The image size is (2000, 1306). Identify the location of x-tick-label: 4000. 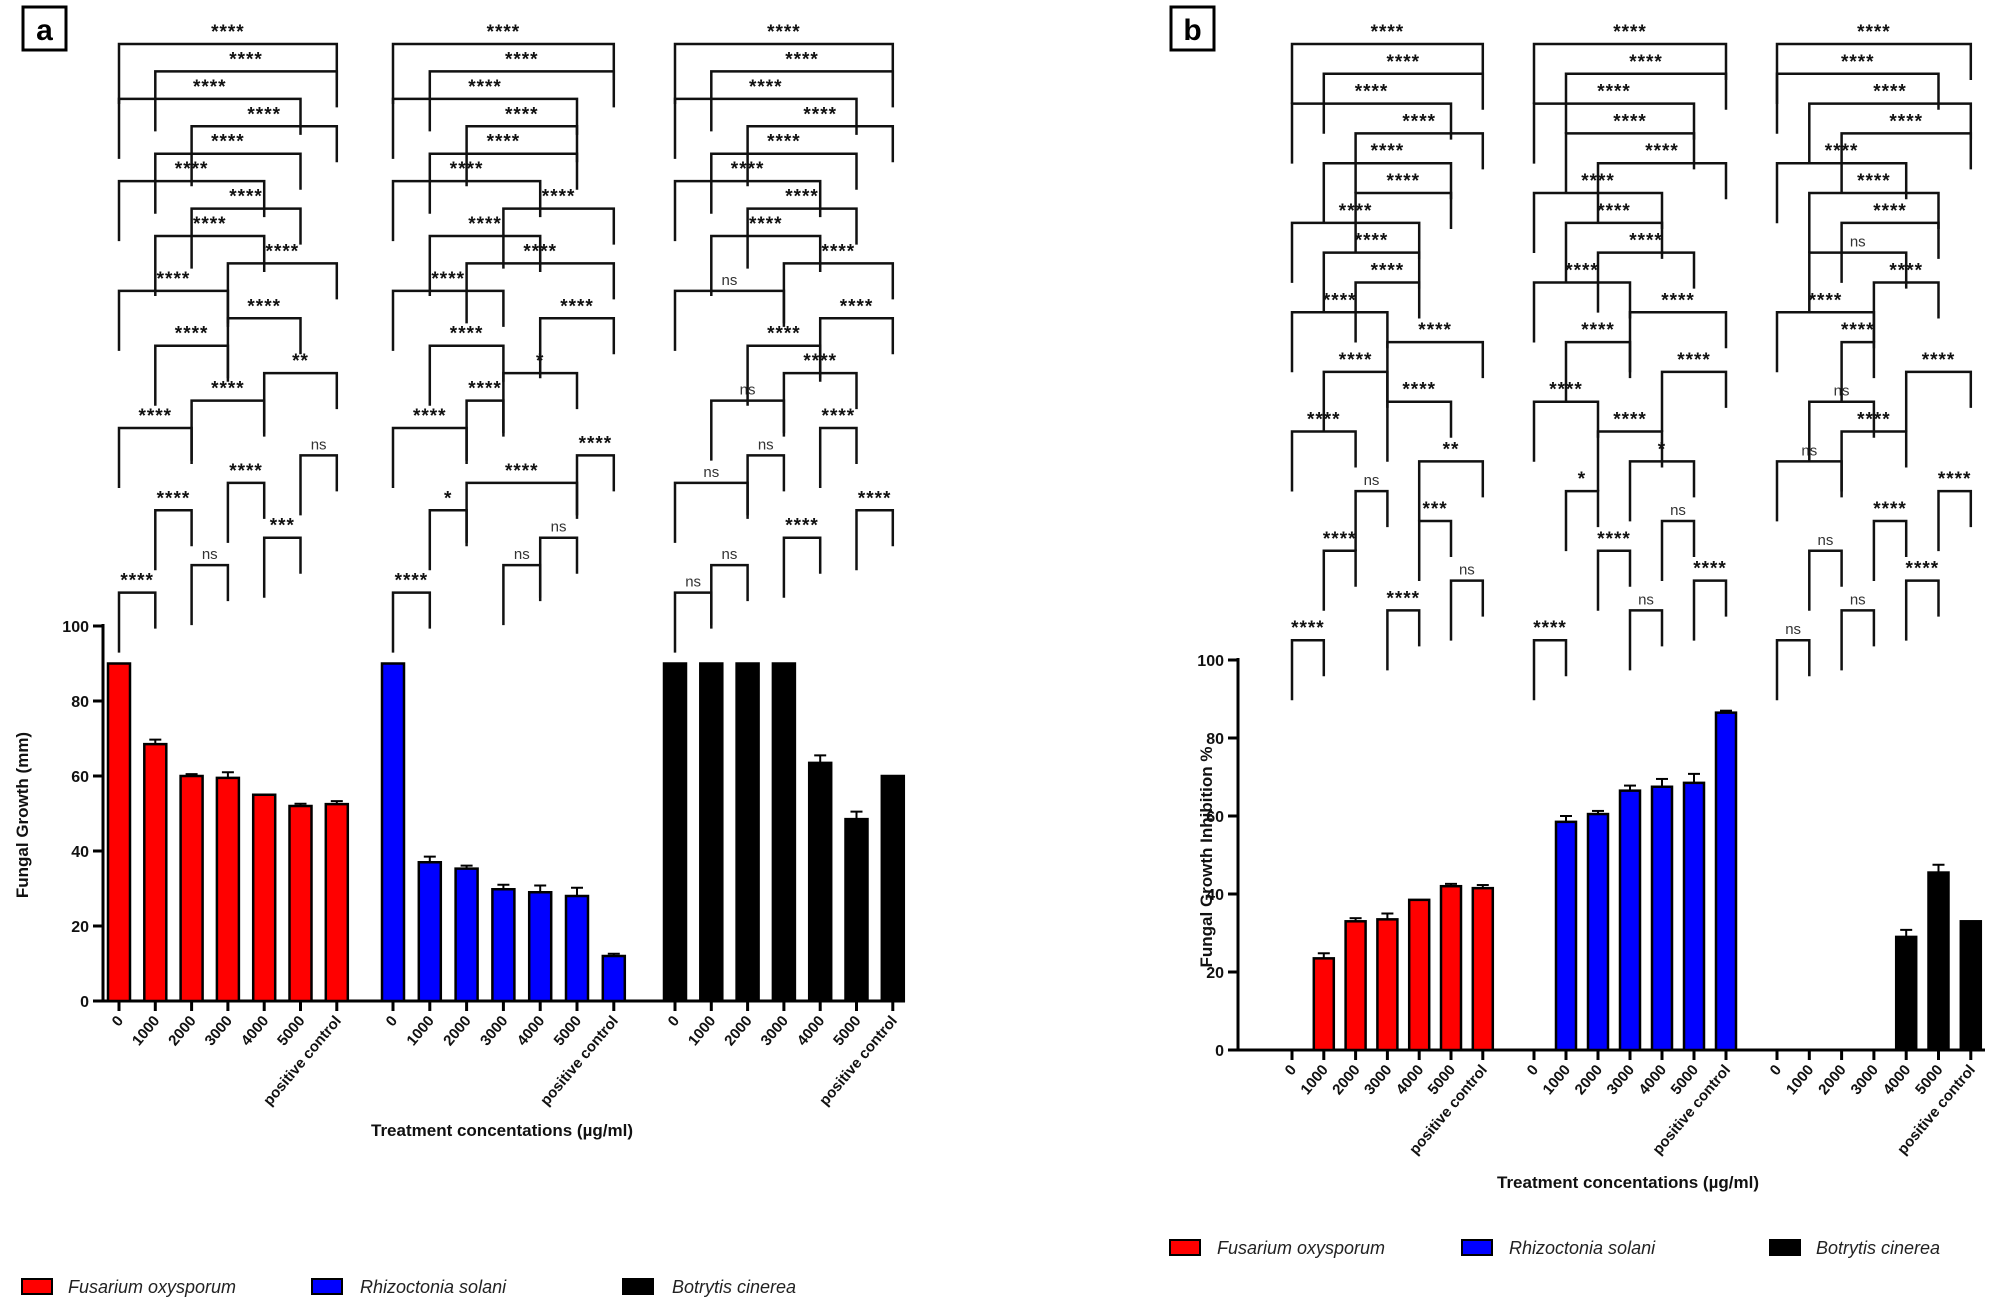
(255, 1031).